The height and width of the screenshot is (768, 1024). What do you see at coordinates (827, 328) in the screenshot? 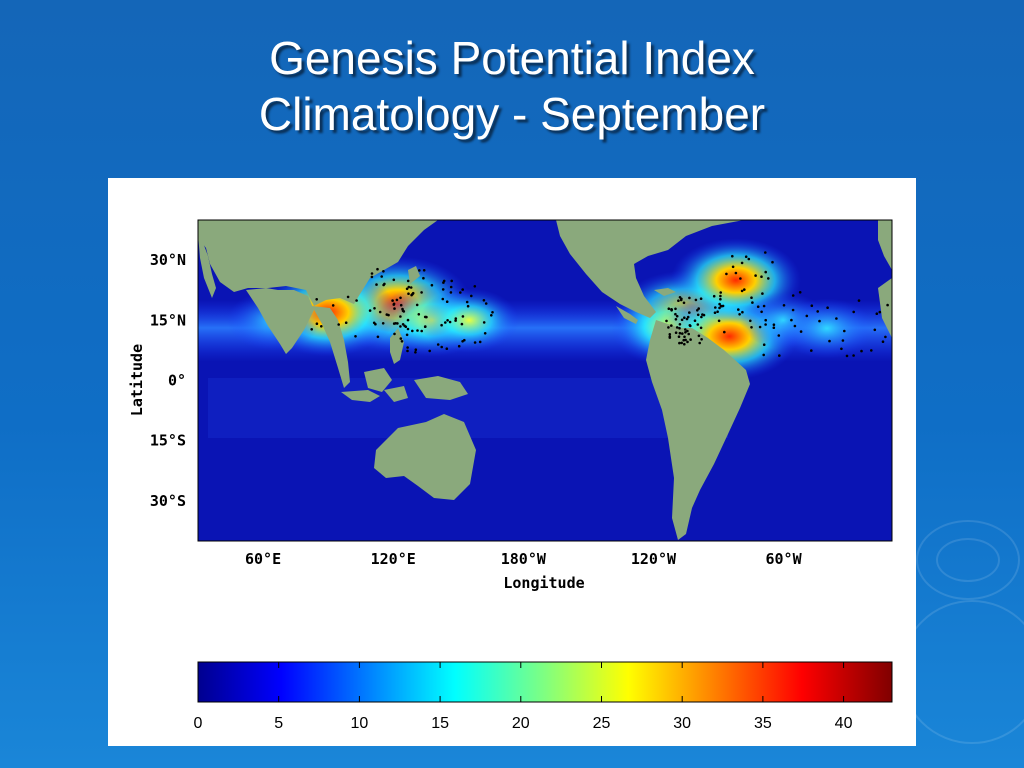
I see `gpi-hotspot` at bounding box center [827, 328].